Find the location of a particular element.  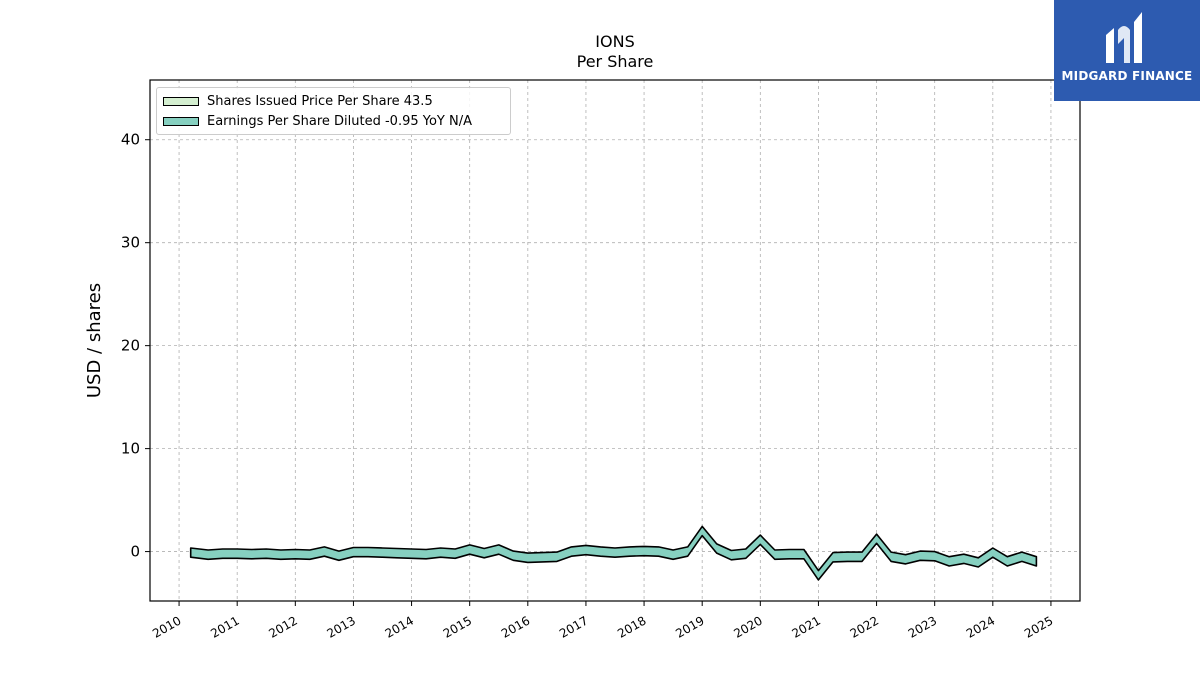

y-tick-label-20: 20 is located at coordinates (130, 346).